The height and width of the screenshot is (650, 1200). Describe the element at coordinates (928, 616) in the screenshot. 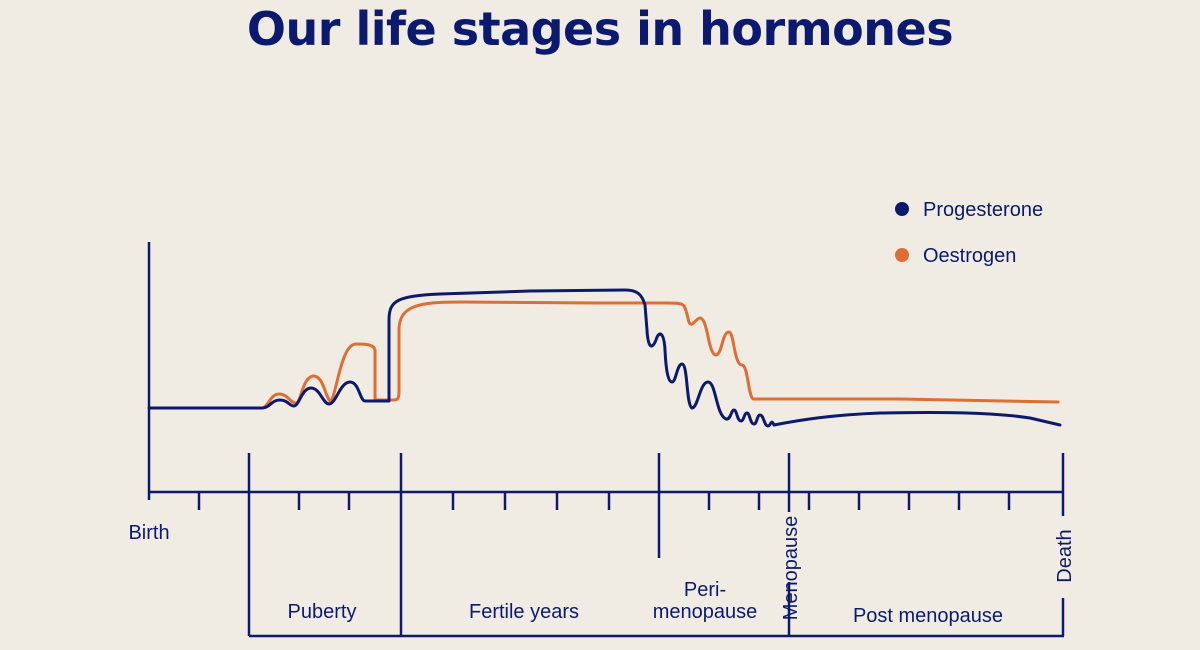

I see `stage-label-post-menopause: Post menopause` at that location.